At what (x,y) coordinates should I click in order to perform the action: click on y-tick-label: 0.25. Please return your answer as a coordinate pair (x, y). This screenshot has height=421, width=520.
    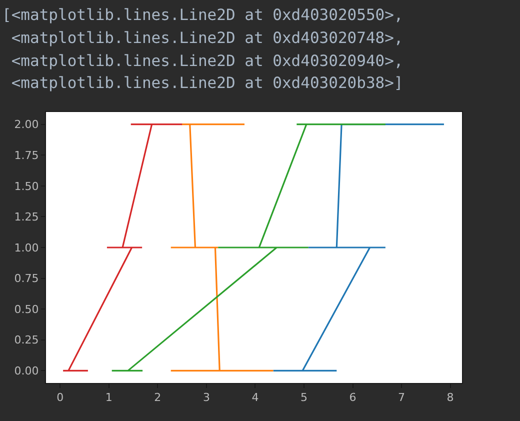
    Looking at the image, I should click on (26, 340).